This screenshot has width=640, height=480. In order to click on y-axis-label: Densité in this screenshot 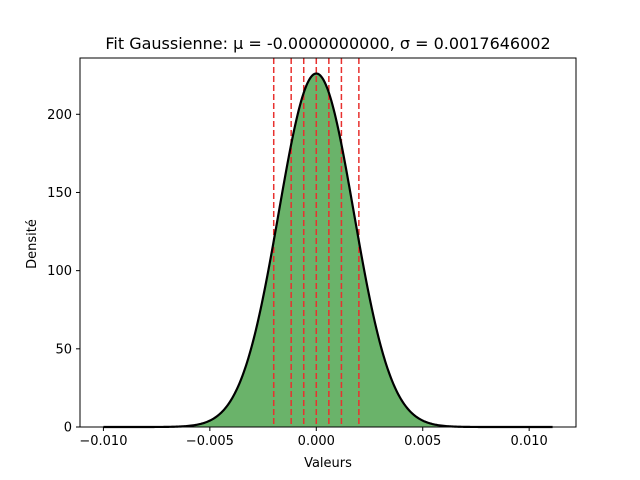, I will do `click(32, 244)`.